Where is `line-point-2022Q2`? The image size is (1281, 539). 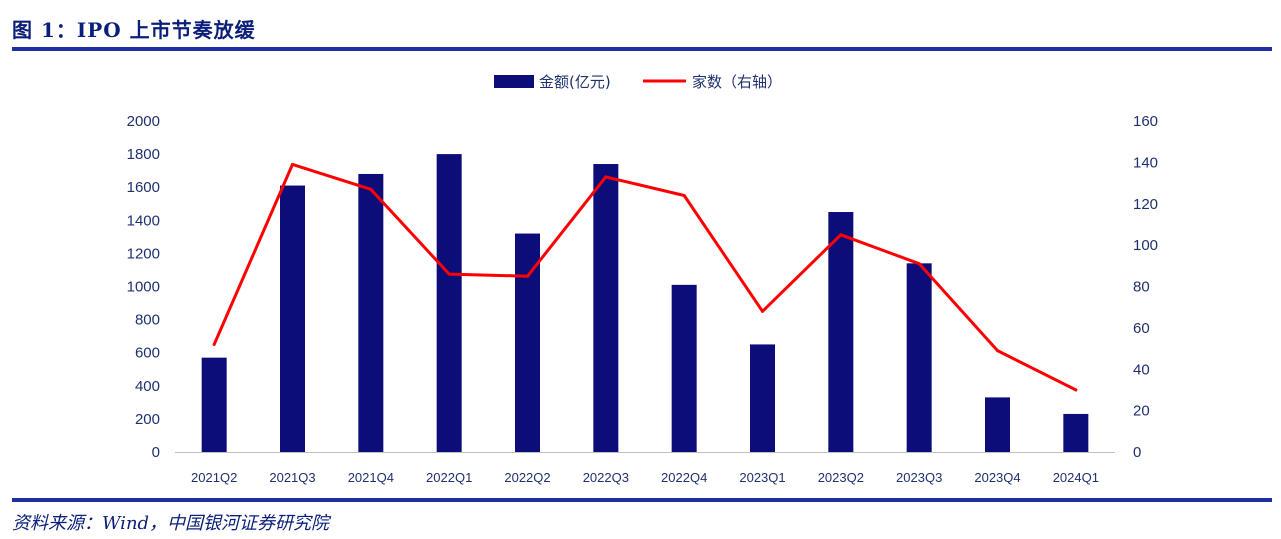
line-point-2022Q2 is located at coordinates (527, 276).